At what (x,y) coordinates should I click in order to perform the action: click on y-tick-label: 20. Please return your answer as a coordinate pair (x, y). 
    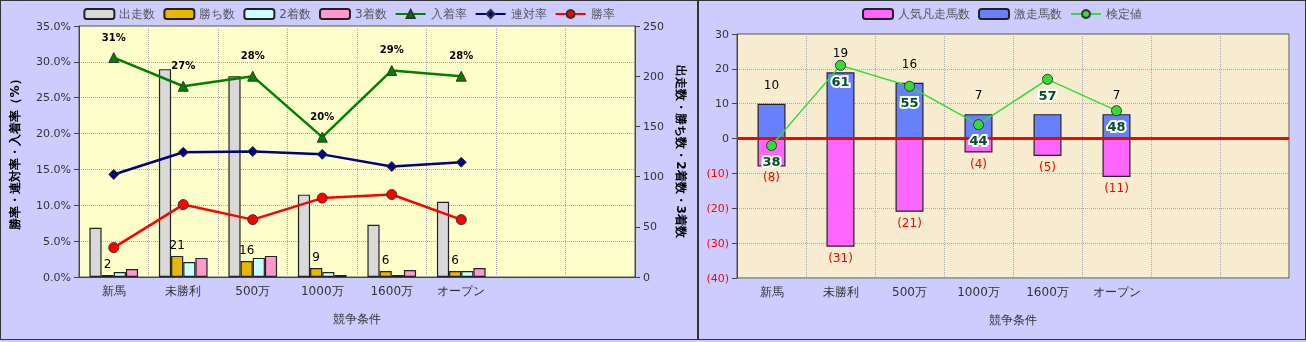
    Looking at the image, I should click on (722, 69).